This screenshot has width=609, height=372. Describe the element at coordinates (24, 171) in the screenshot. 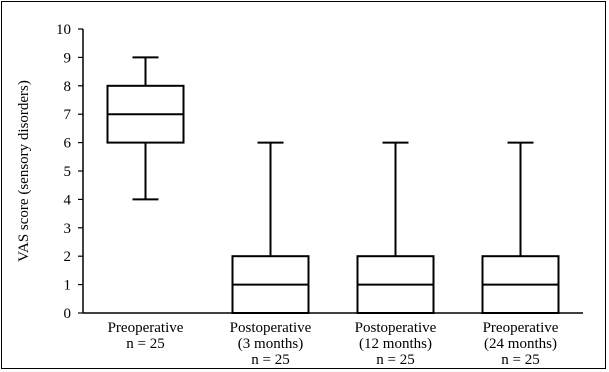

I see `y-axis-title: VAS score (sensory disorders)` at that location.